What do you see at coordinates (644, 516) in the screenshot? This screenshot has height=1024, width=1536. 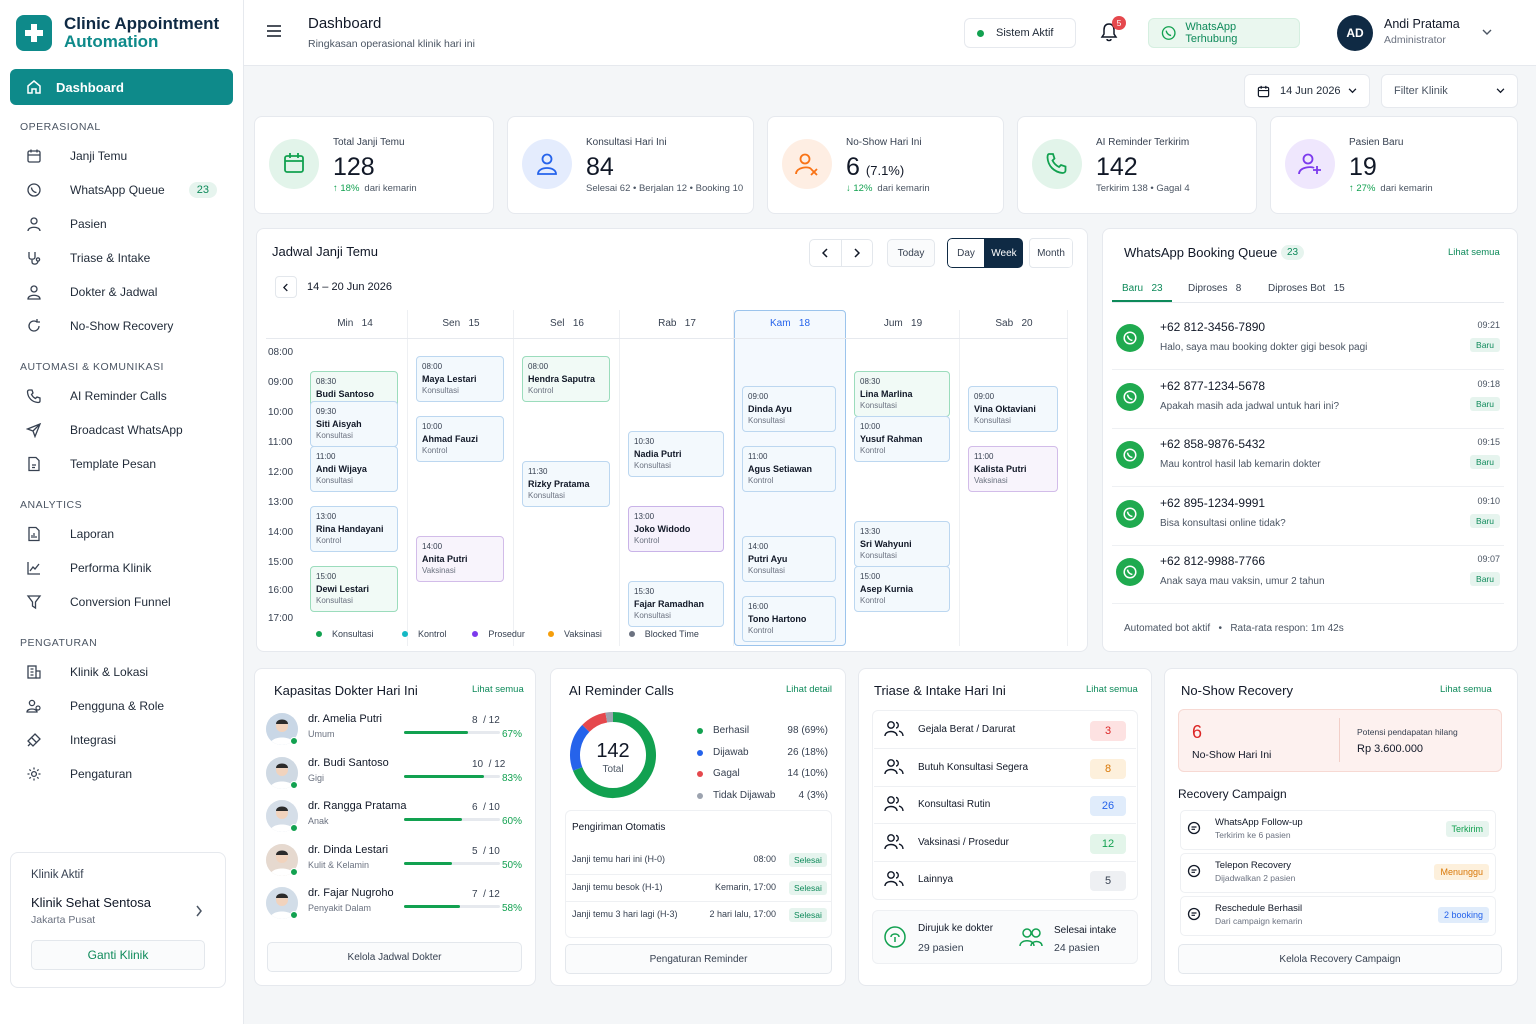 I see `event-time: 13:00` at bounding box center [644, 516].